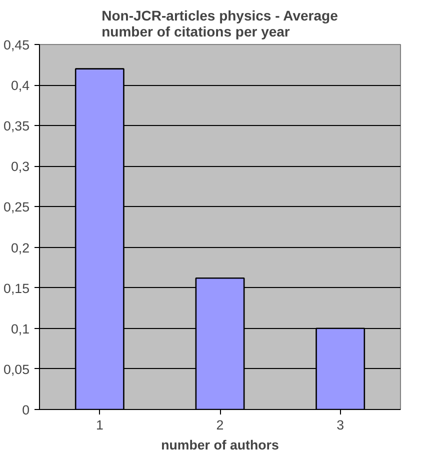 The width and height of the screenshot is (436, 461). What do you see at coordinates (17, 369) in the screenshot?
I see `y-tick-label: 0,05` at bounding box center [17, 369].